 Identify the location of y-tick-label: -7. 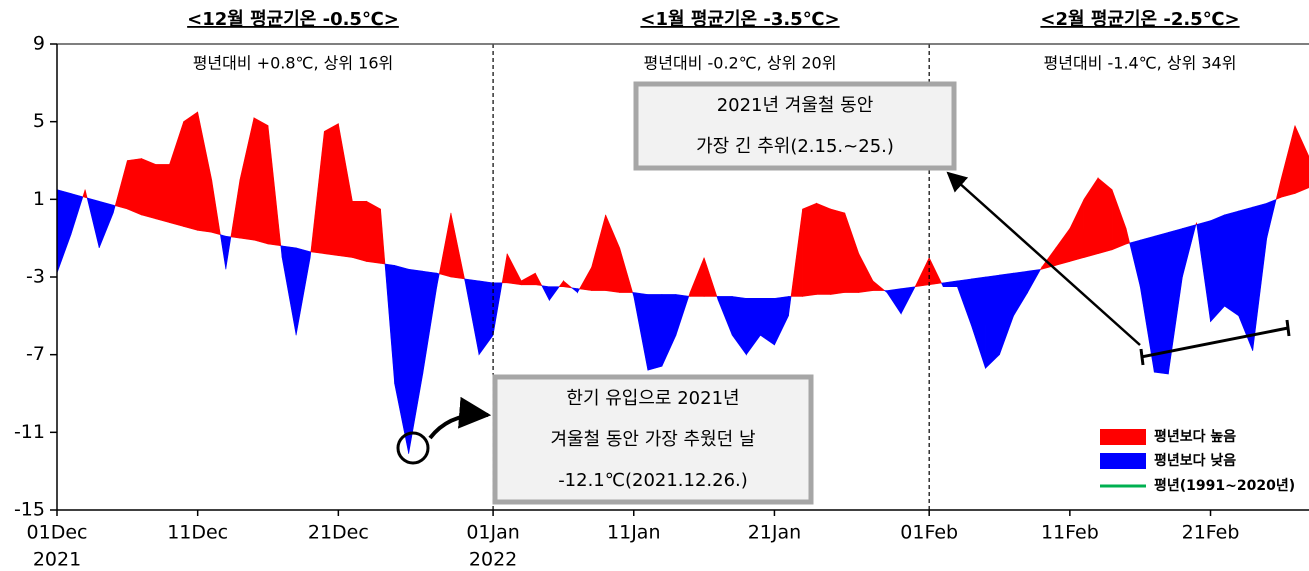
(35, 354).